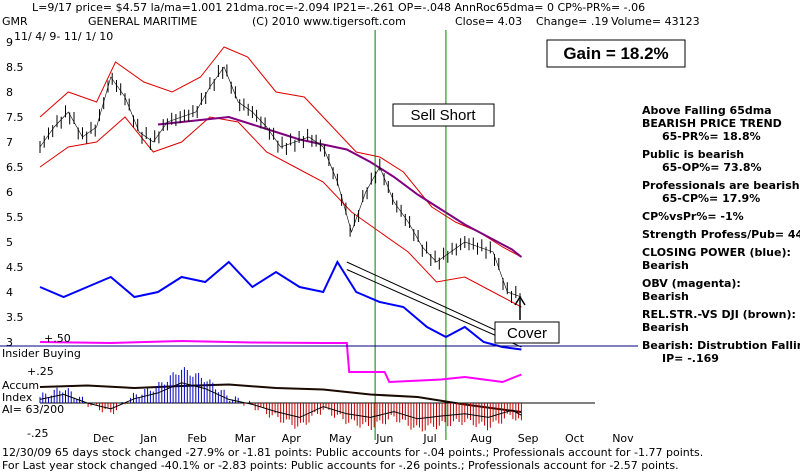 The image size is (800, 473). I want to click on y-tick-label: 7.5, so click(15, 117).